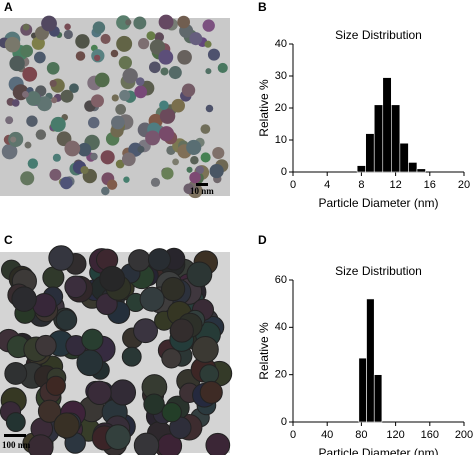  Describe the element at coordinates (464, 435) in the screenshot. I see `x-tick-label: 200` at that location.